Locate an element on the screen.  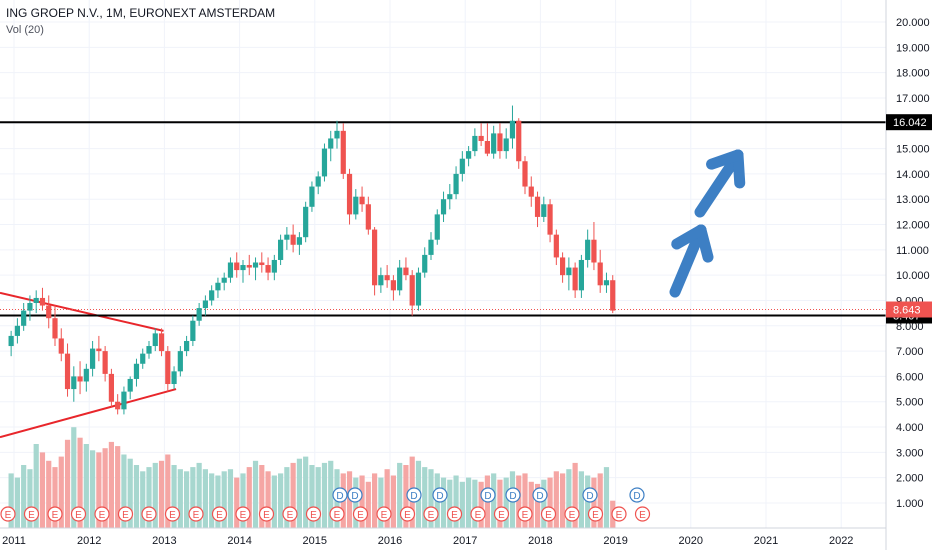
current-price-tag: 8.643 is located at coordinates (909, 309).